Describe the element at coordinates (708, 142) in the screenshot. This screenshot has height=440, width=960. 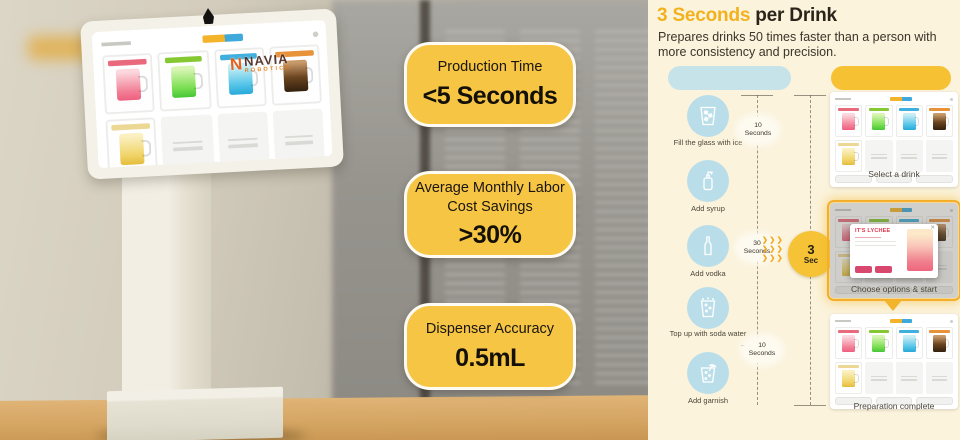
I see `step-label: Fill the glass with ice` at that location.